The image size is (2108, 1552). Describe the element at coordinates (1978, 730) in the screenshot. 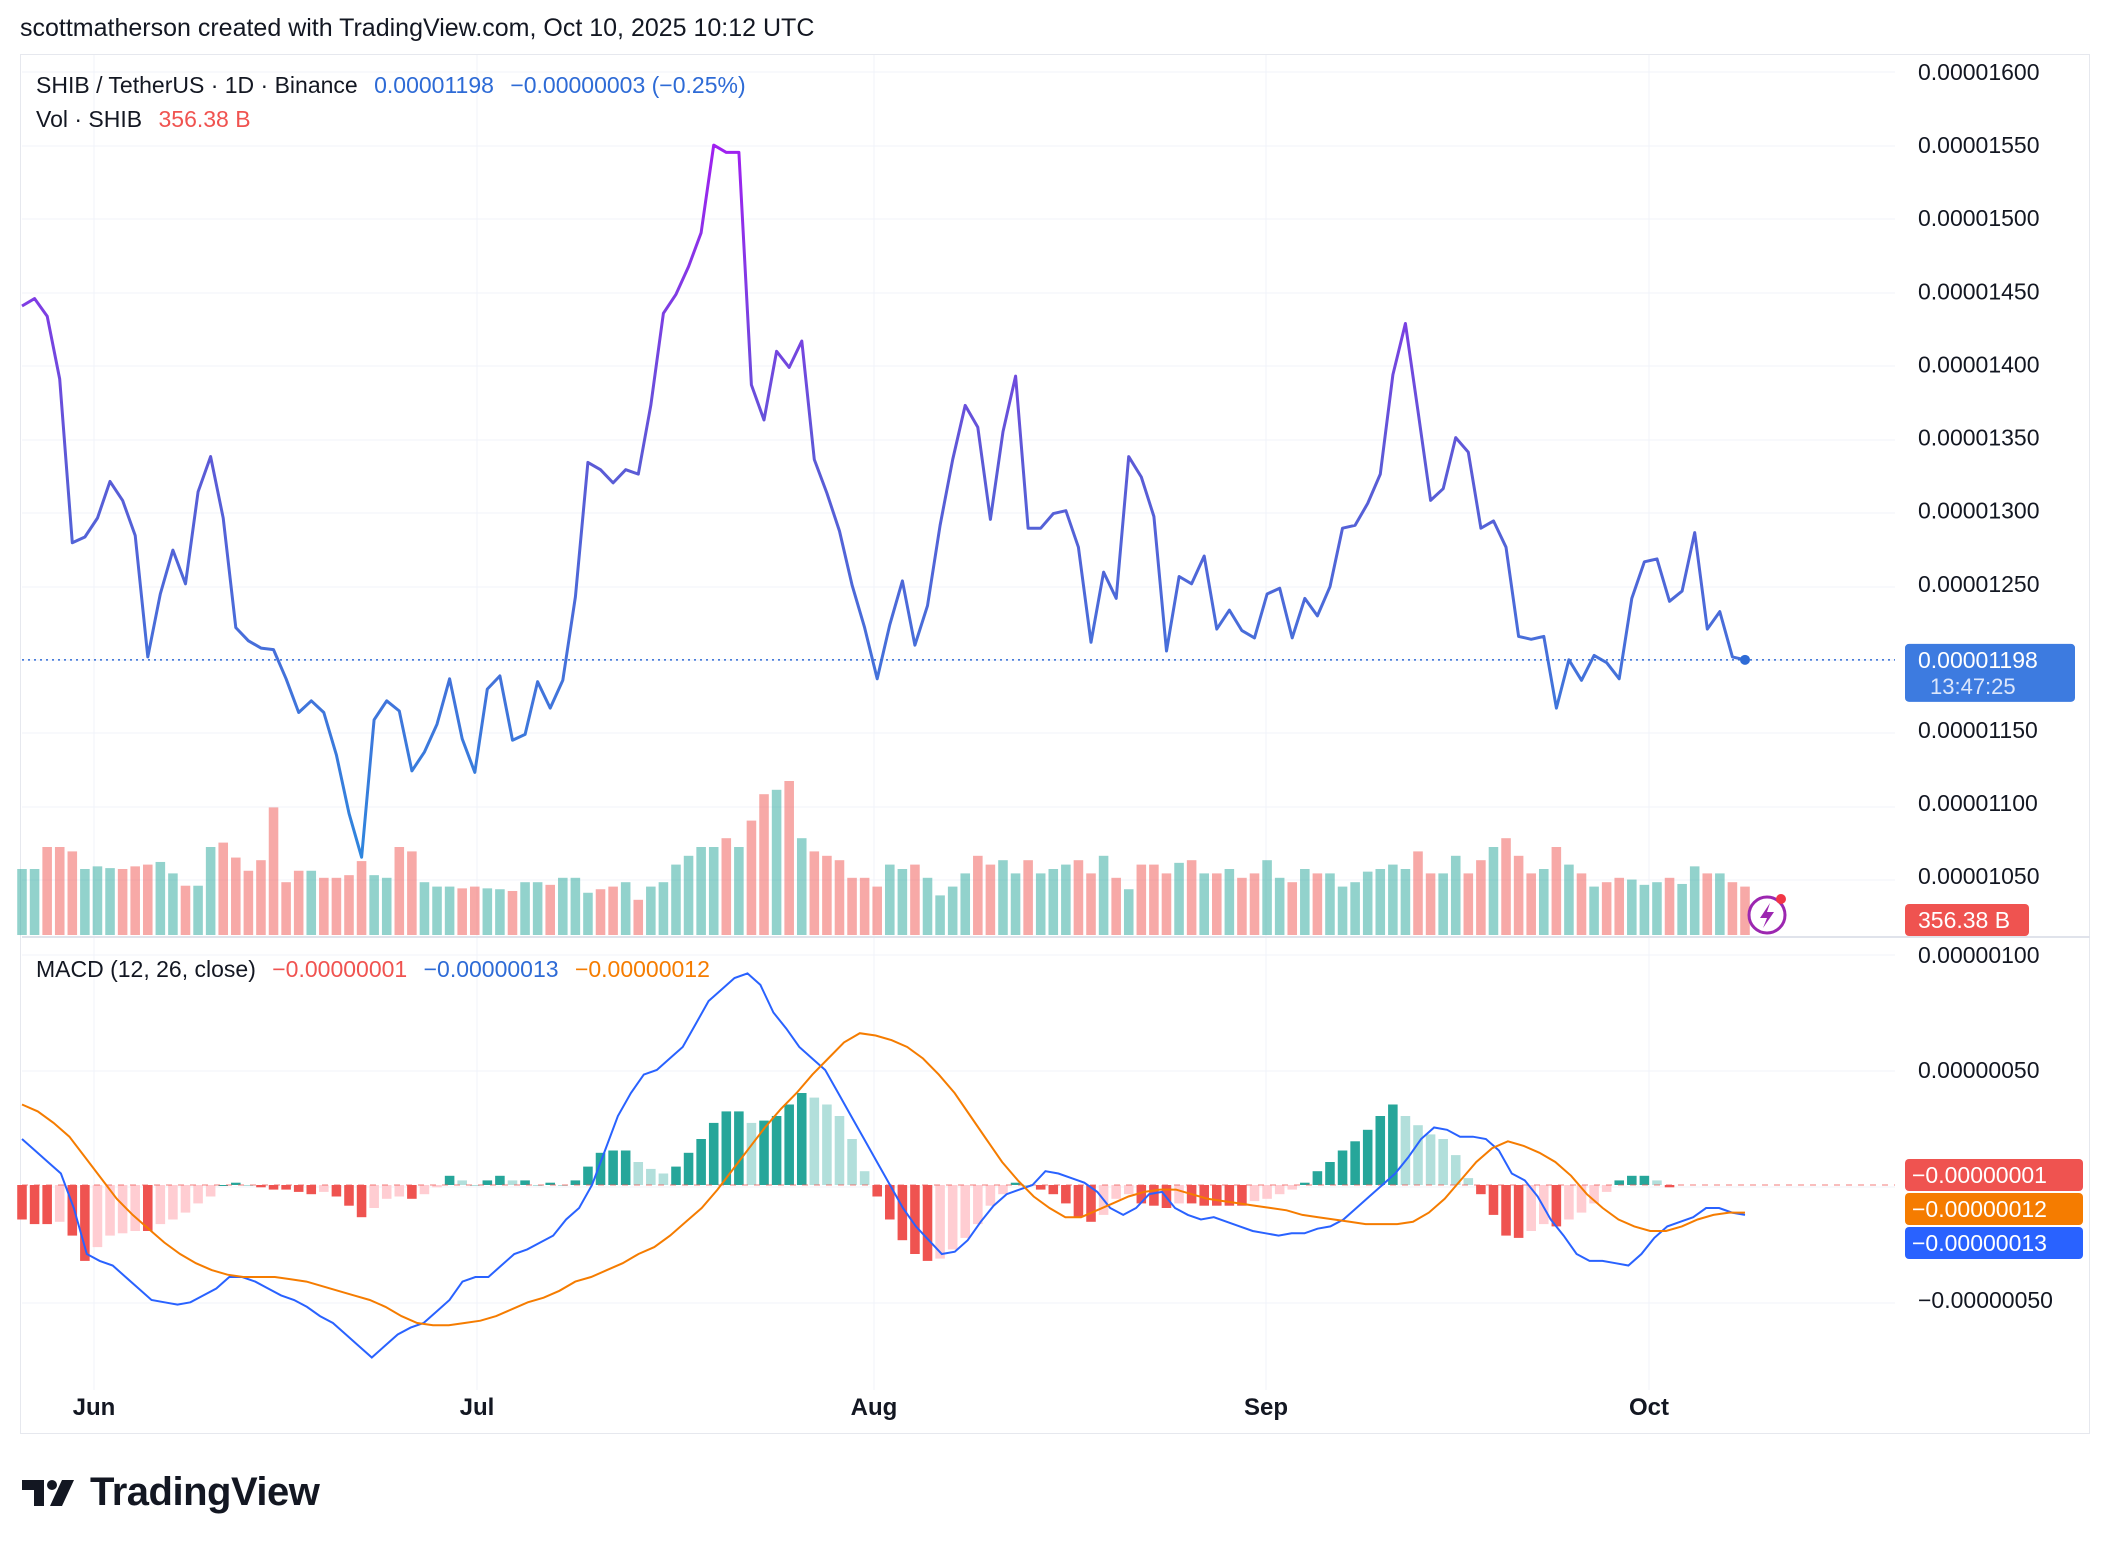

I see `price-axis-label: 0.00001150` at that location.